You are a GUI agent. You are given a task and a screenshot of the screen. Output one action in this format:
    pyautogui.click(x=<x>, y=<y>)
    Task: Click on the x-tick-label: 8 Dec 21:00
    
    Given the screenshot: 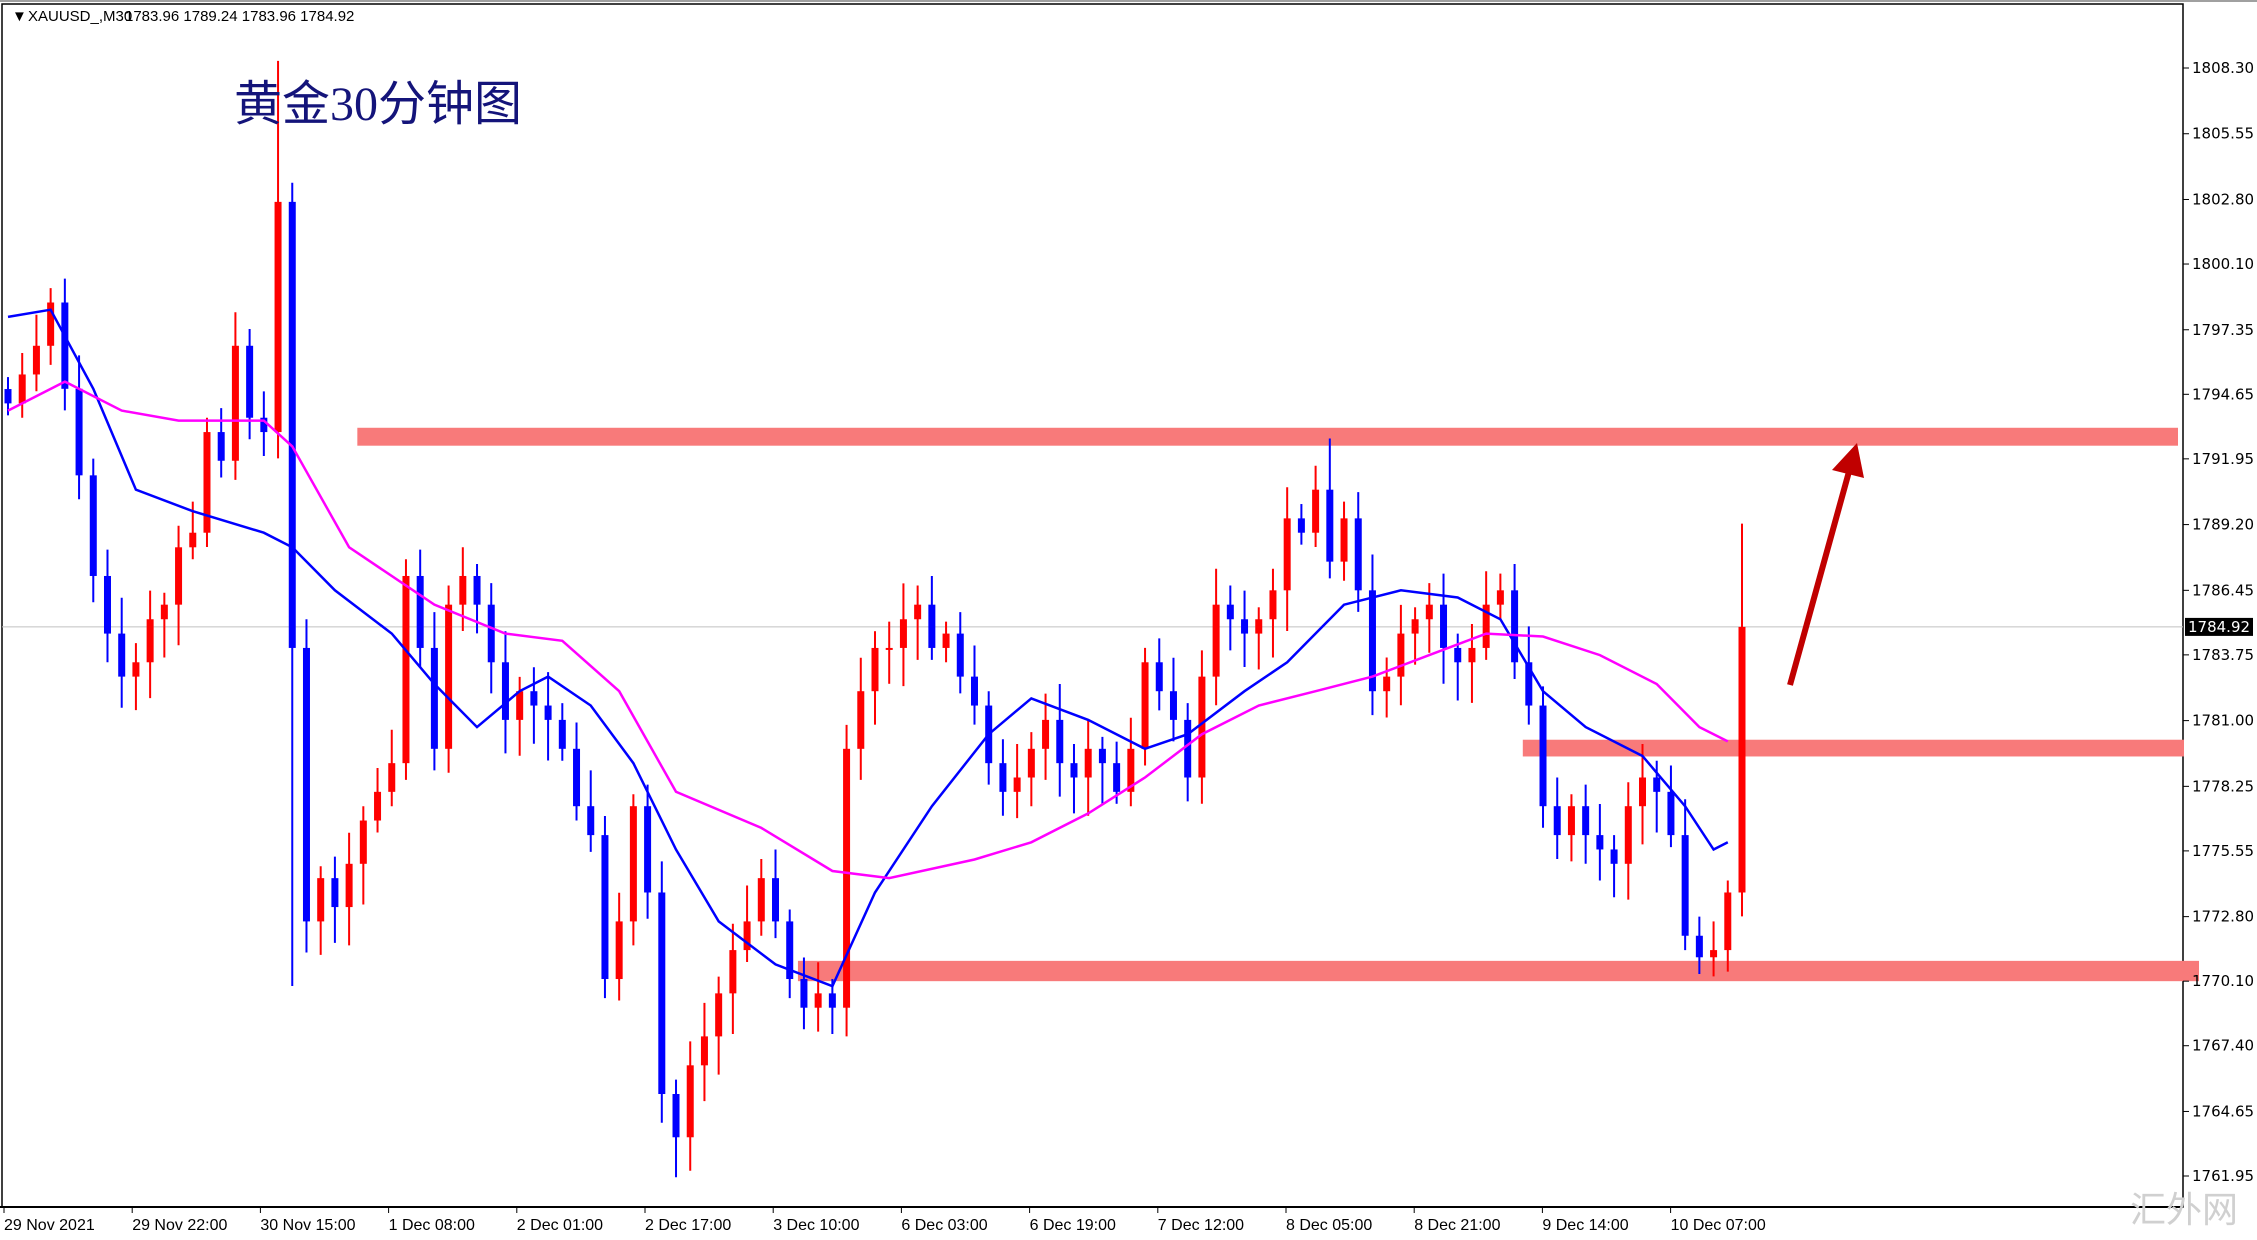 What is the action you would take?
    pyautogui.click(x=1457, y=1225)
    